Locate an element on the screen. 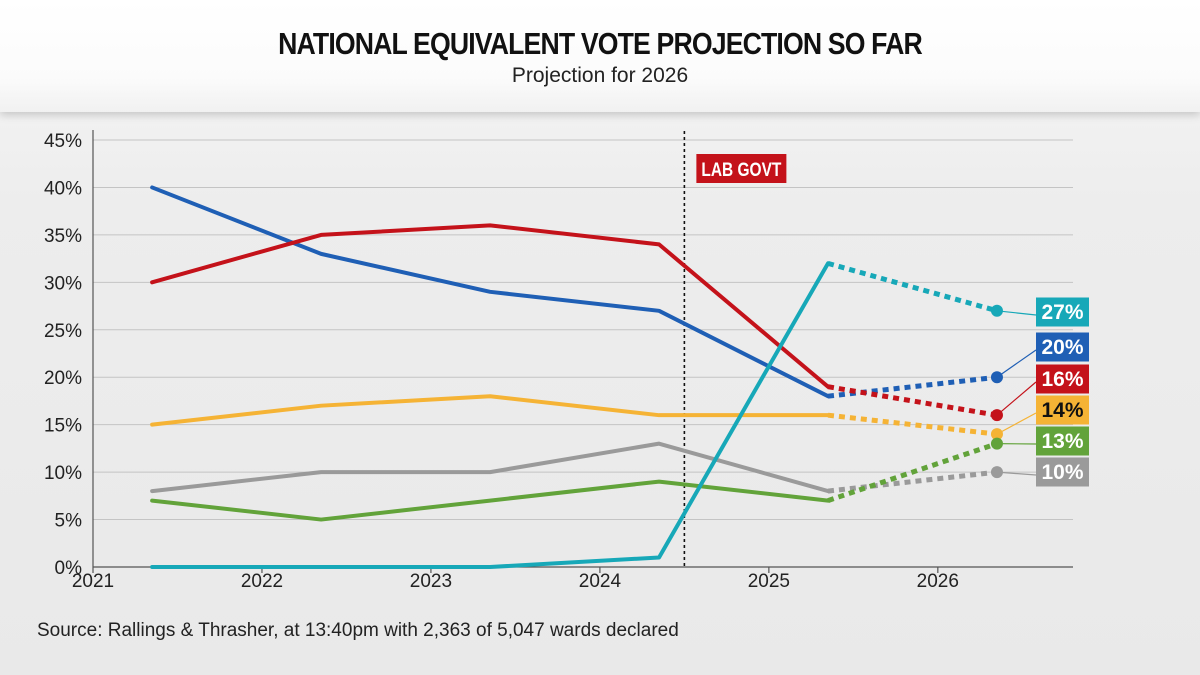 This screenshot has height=675, width=1200. x-tick-label: 2024 is located at coordinates (600, 581).